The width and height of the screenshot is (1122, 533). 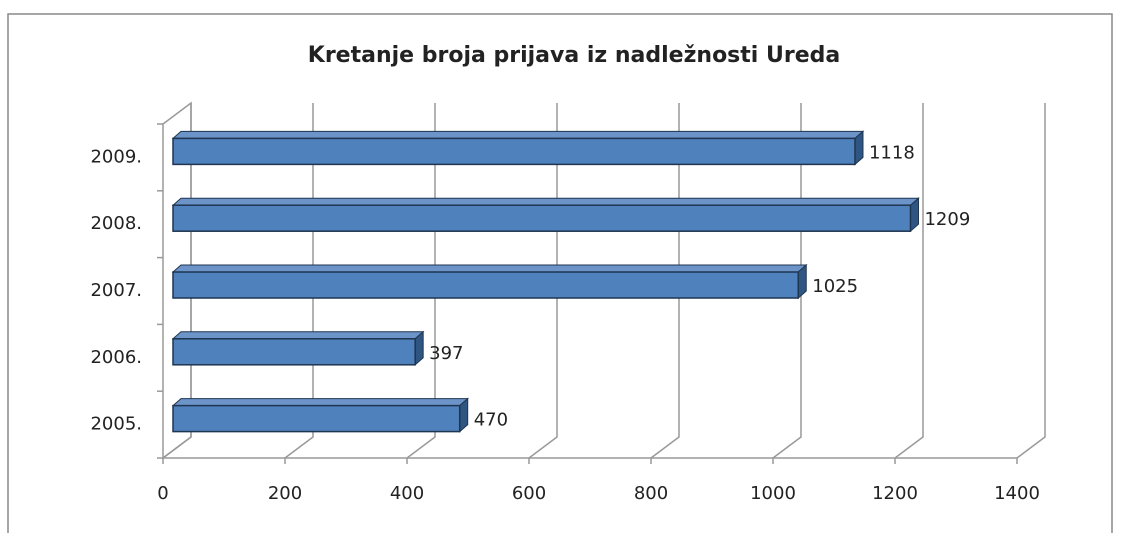 What do you see at coordinates (1017, 493) in the screenshot?
I see `x-tick-label: 1400` at bounding box center [1017, 493].